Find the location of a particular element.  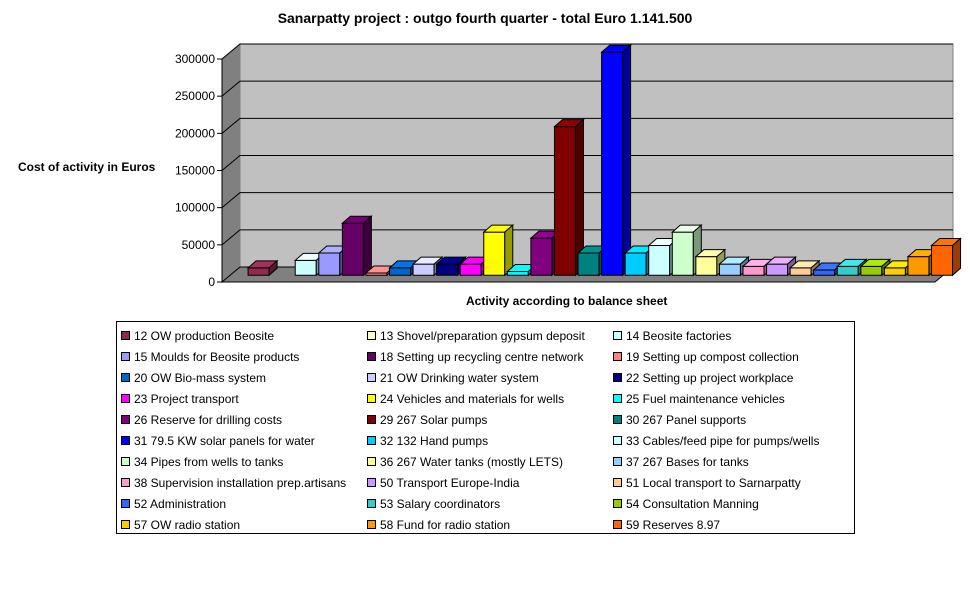

legend-label: 57 OW radio station is located at coordinates (187, 524).